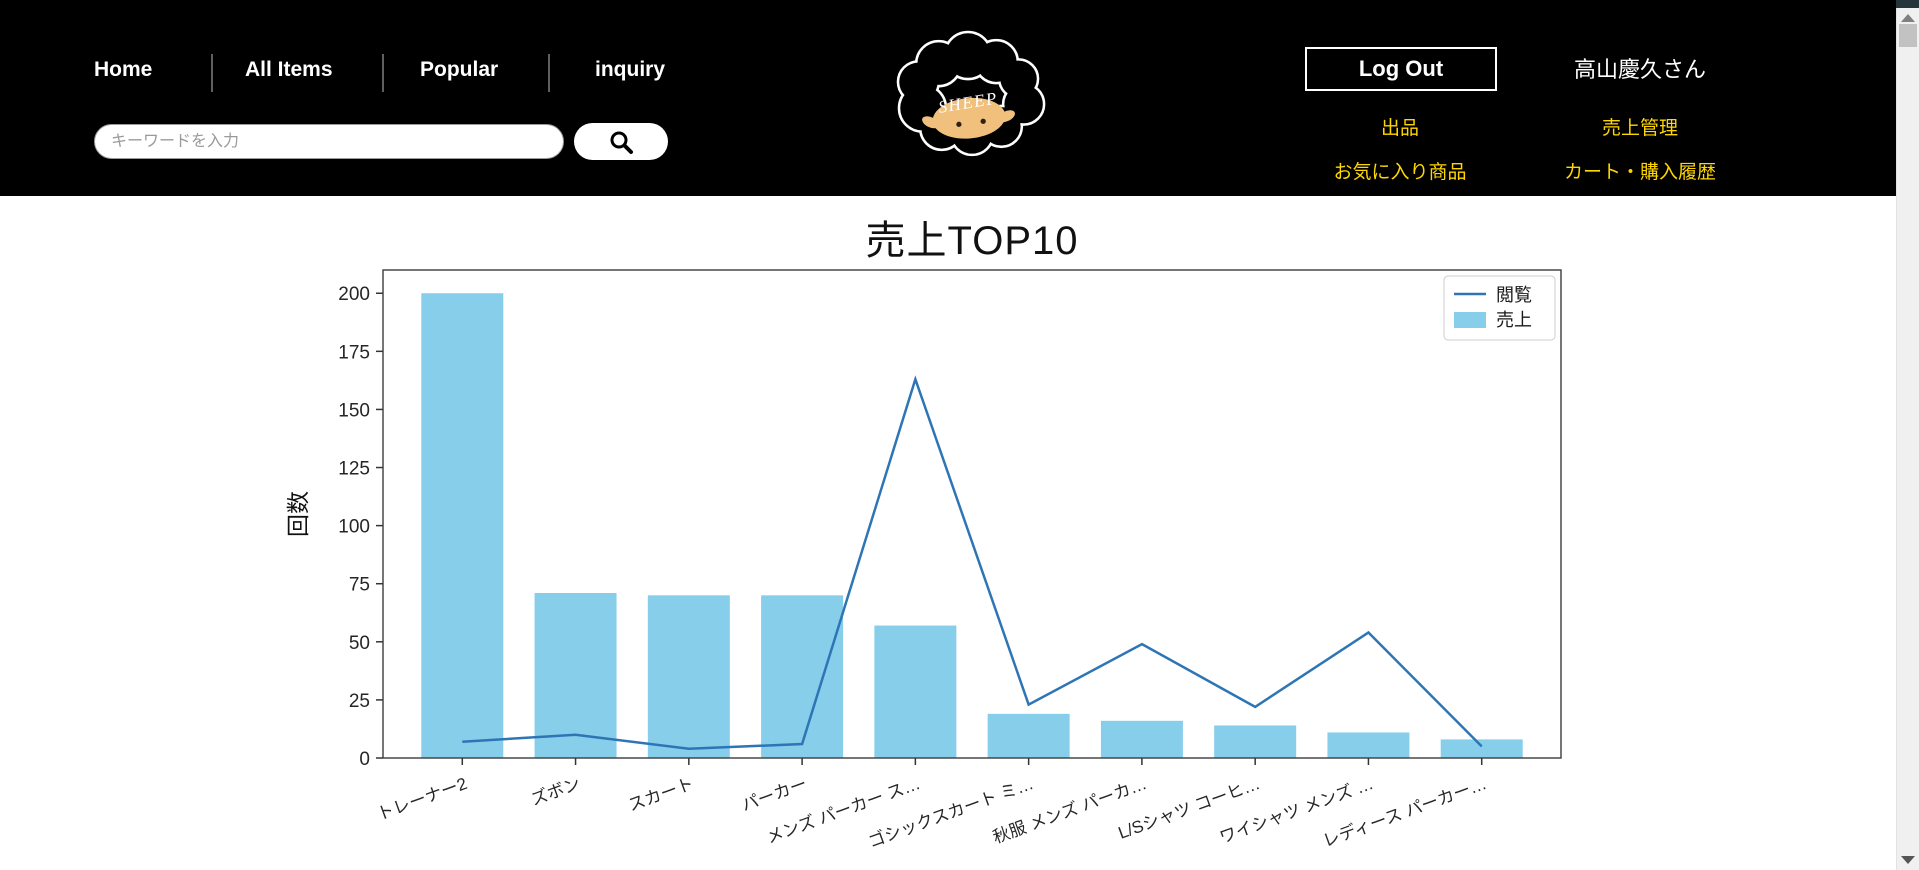  I want to click on y-tick-label: 0, so click(364, 759).